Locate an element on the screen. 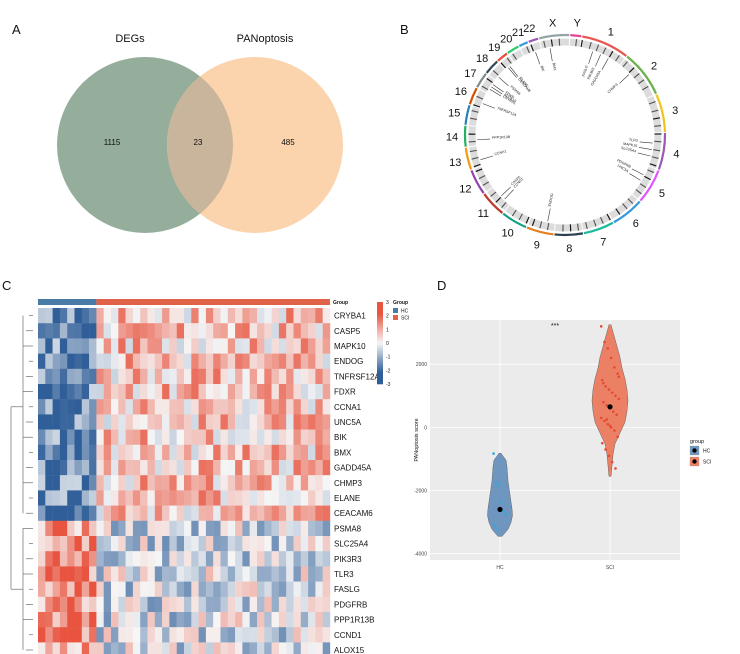  violin-legend-dot is located at coordinates (694, 461).